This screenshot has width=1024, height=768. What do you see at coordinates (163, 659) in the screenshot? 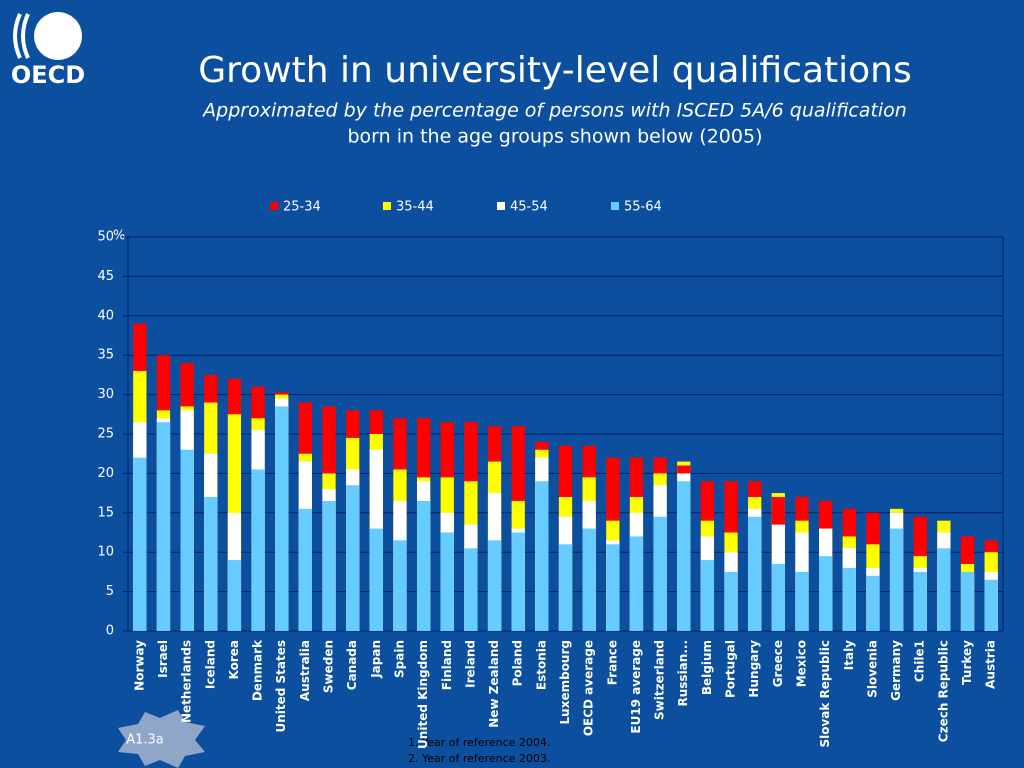
I see `x-tick-label: Israel` at bounding box center [163, 659].